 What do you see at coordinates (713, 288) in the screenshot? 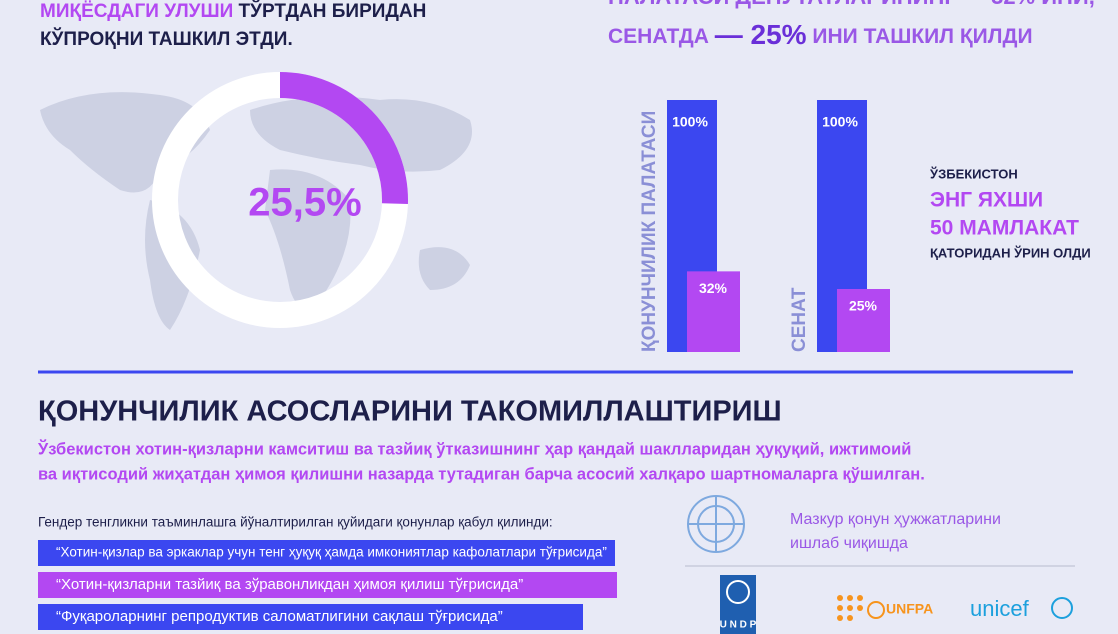
I see `bar-label: 32%` at bounding box center [713, 288].